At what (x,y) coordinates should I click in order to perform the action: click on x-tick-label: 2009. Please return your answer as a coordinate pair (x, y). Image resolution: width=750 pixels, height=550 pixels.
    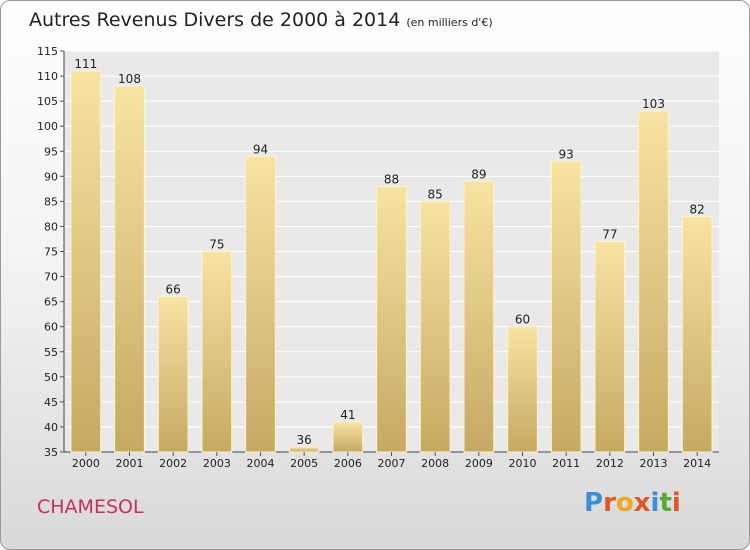
    Looking at the image, I should click on (479, 463).